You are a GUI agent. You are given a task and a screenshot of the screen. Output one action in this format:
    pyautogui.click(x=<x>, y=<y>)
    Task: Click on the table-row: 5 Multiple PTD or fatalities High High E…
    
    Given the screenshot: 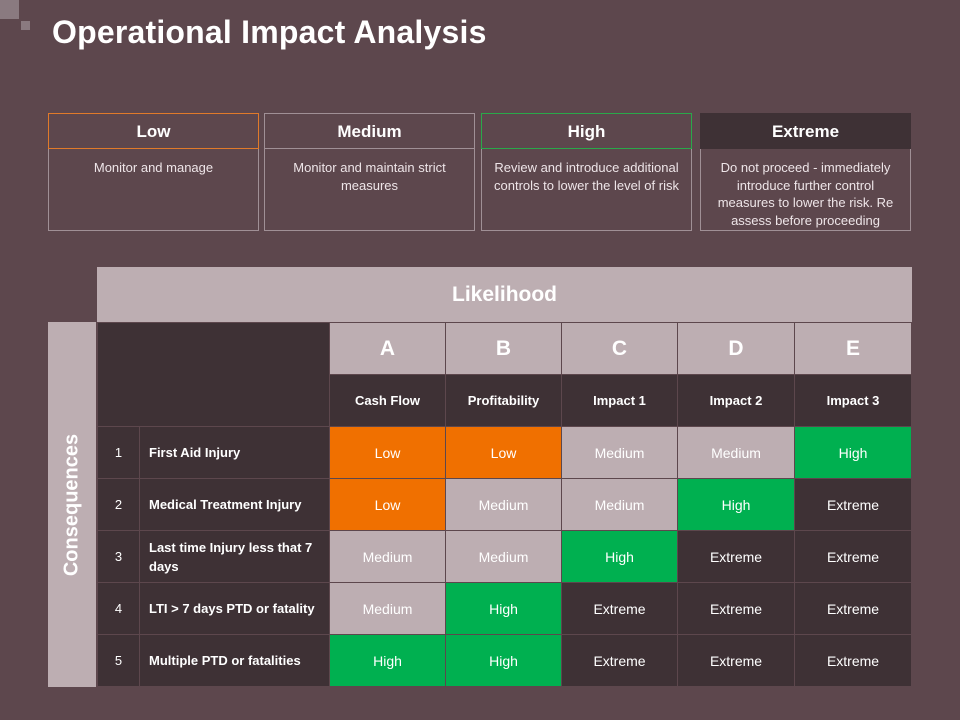 What is the action you would take?
    pyautogui.click(x=504, y=660)
    